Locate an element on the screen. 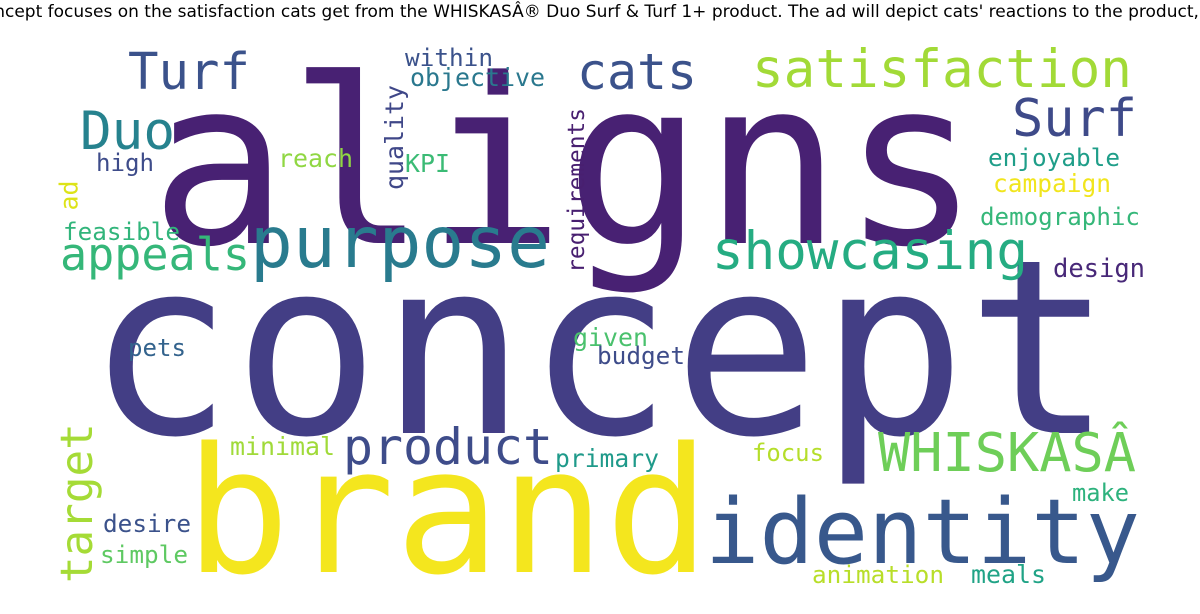 This screenshot has width=1200, height=614. word-simple: simple is located at coordinates (144, 554).